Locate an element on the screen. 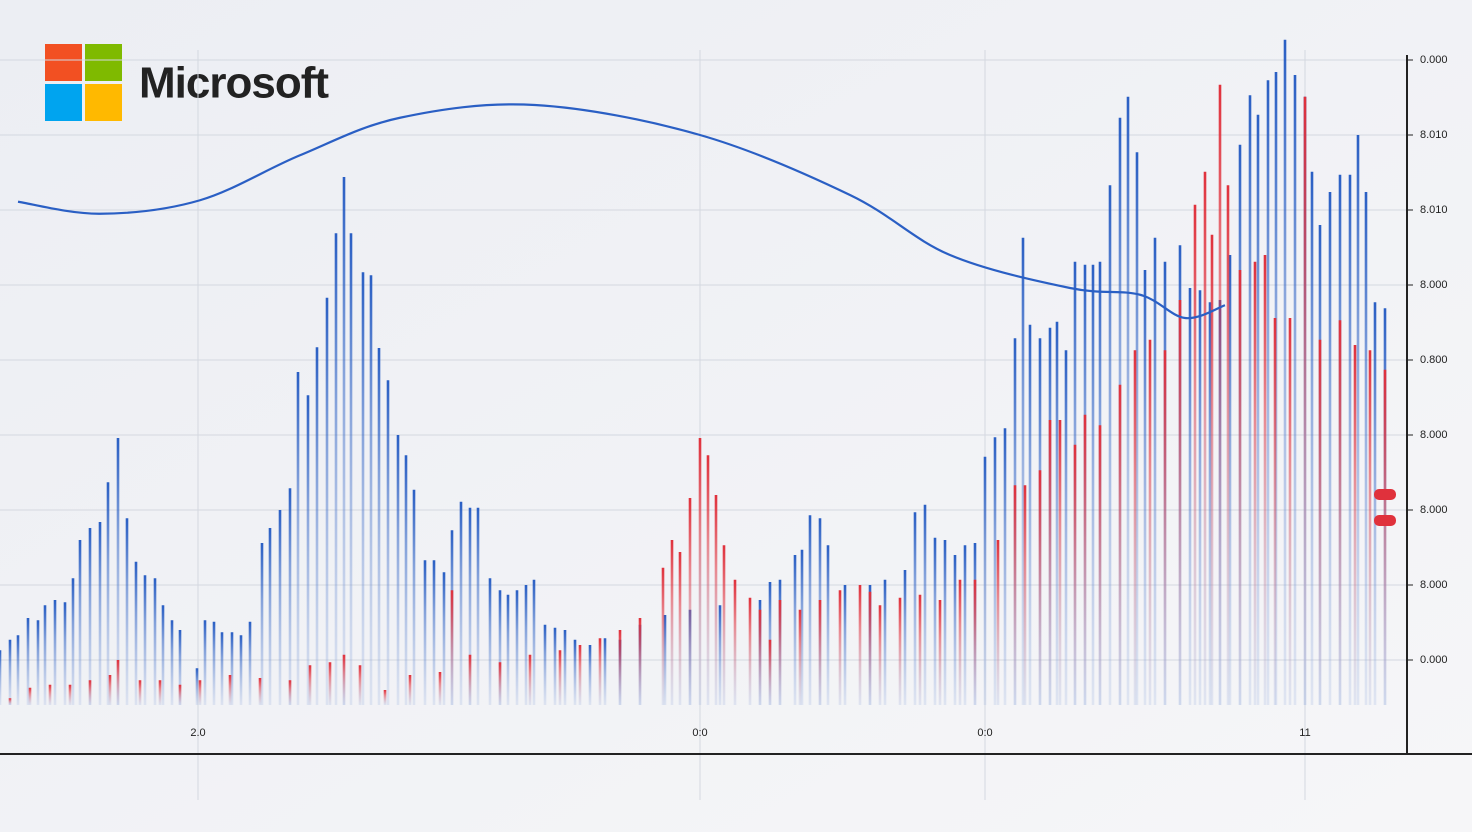 This screenshot has height=832, width=1472. badge is located at coordinates (1385, 520).